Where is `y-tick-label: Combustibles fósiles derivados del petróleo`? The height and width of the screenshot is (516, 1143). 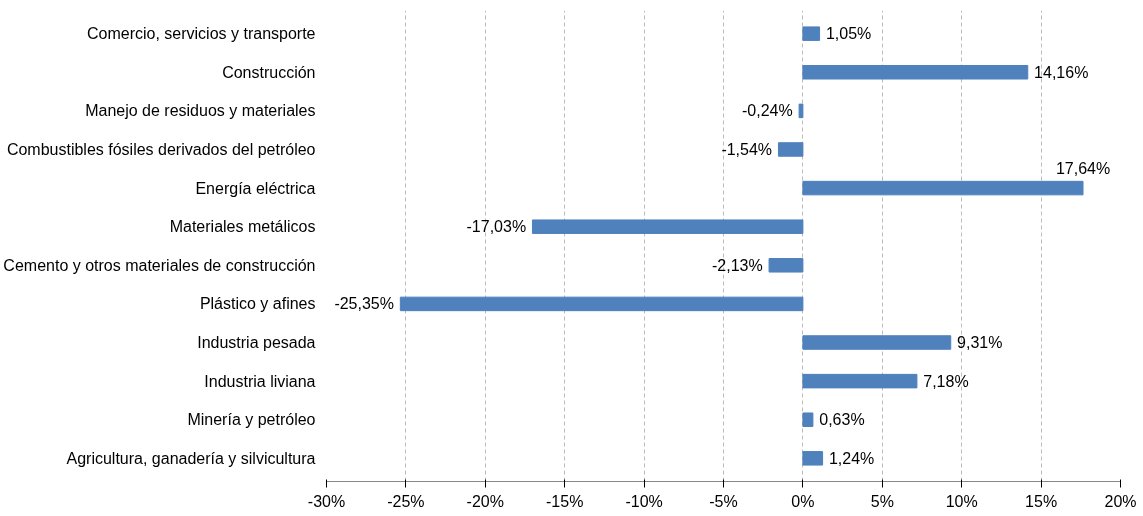
y-tick-label: Combustibles fósiles derivados del petróleo is located at coordinates (161, 149).